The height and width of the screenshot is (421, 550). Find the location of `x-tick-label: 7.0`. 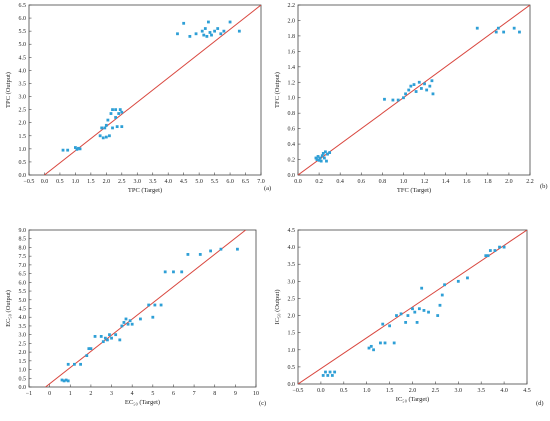

x-tick-label: 7.0 is located at coordinates (261, 182).